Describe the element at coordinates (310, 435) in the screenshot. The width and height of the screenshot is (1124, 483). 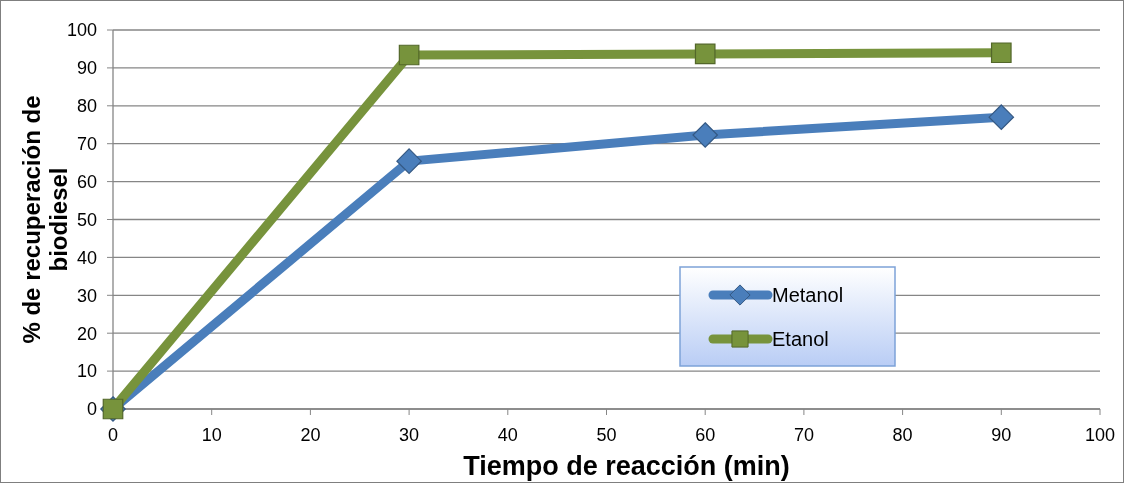
I see `x-tick-label: 20` at that location.